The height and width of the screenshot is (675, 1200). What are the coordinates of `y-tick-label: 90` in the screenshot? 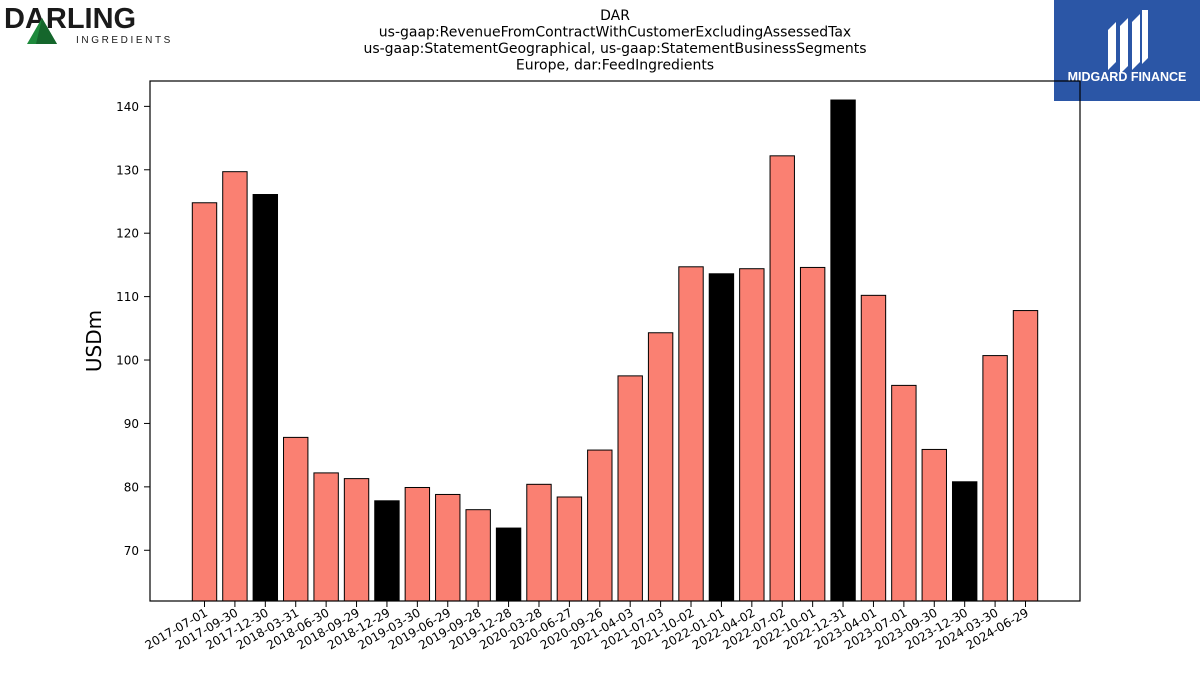 It's located at (131, 424).